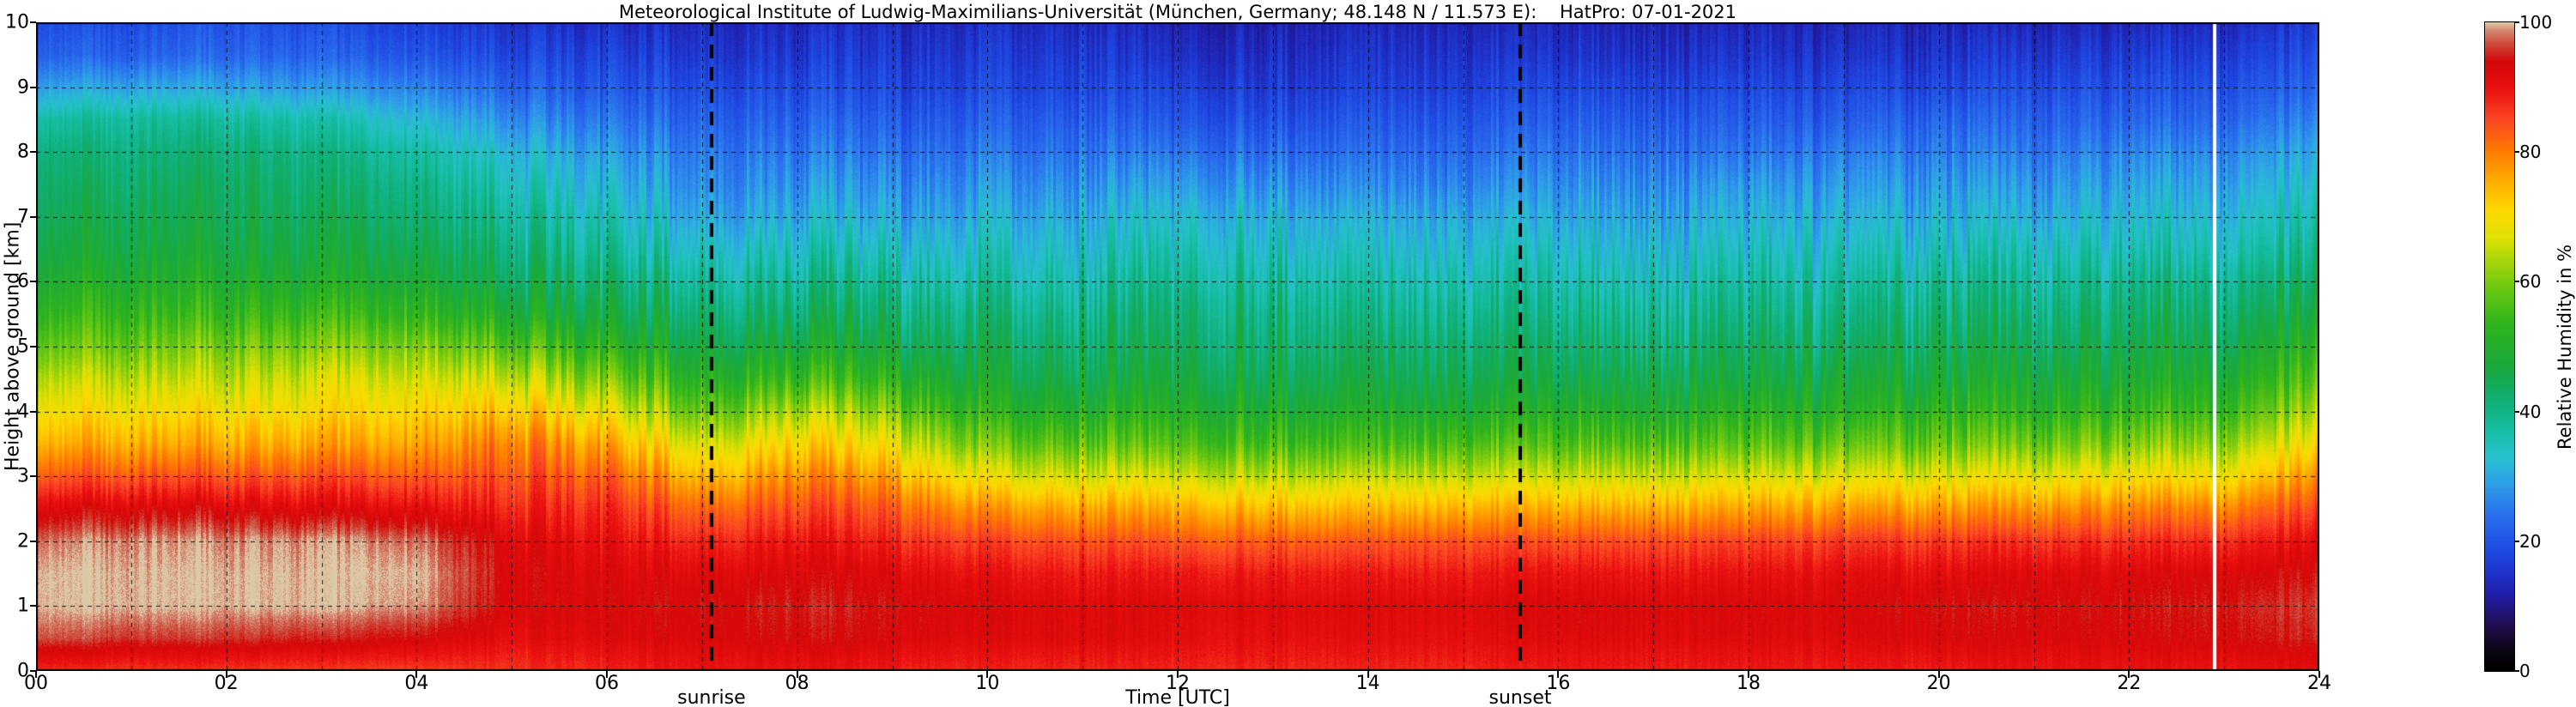 Image resolution: width=2576 pixels, height=707 pixels. Describe the element at coordinates (23, 606) in the screenshot. I see `y-tick-label: 1` at that location.